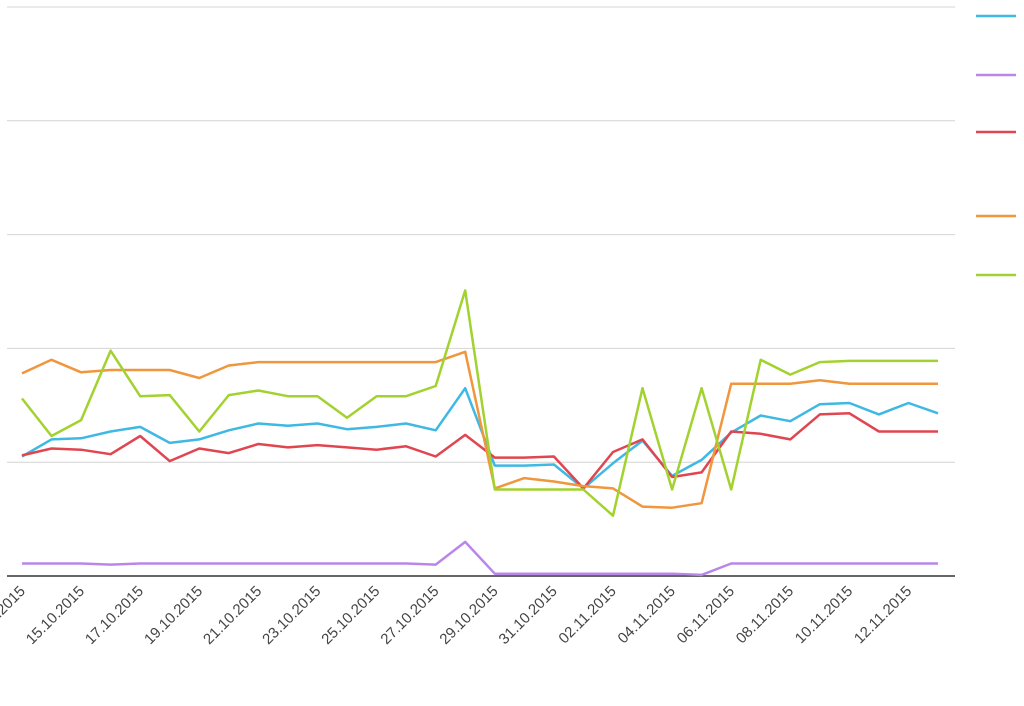 Image resolution: width=1024 pixels, height=706 pixels. Describe the element at coordinates (706, 615) in the screenshot. I see `x-tick-label: 06.11.2015` at that location.